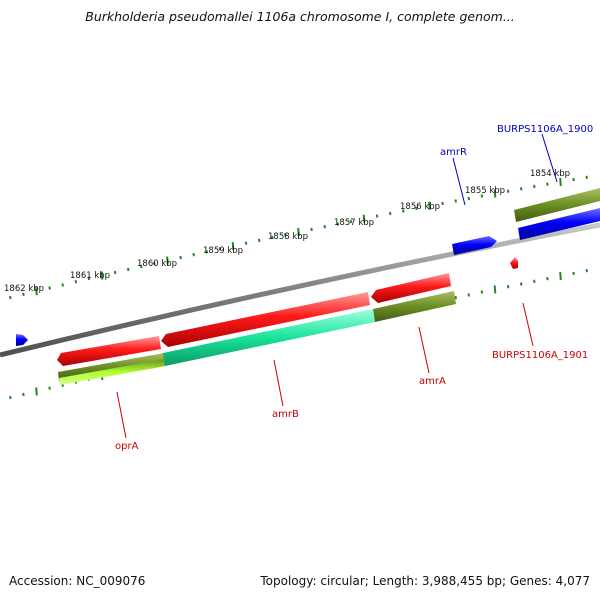  What do you see at coordinates (278, 383) in the screenshot?
I see `leader-amrB` at bounding box center [278, 383].